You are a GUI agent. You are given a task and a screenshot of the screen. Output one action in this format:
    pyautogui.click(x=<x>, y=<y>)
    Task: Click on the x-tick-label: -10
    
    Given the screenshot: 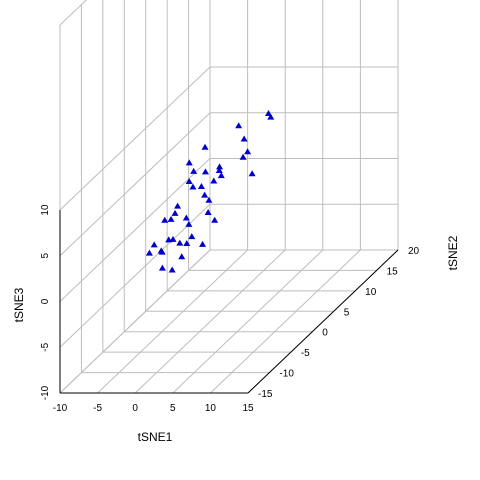 What is the action you would take?
    pyautogui.click(x=60, y=408)
    